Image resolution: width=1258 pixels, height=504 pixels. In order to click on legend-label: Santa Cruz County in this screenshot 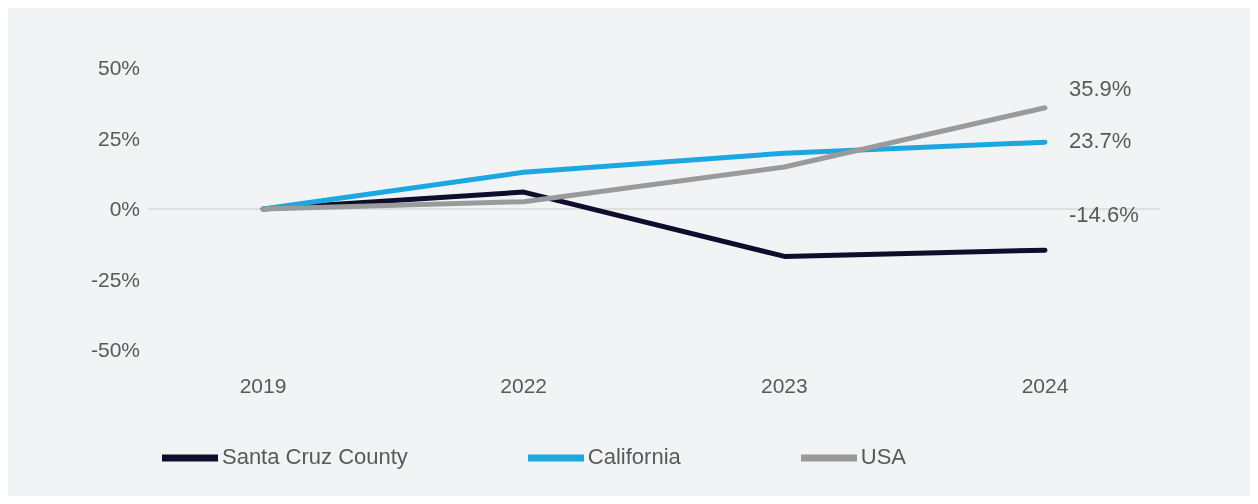, I will do `click(314, 456)`.